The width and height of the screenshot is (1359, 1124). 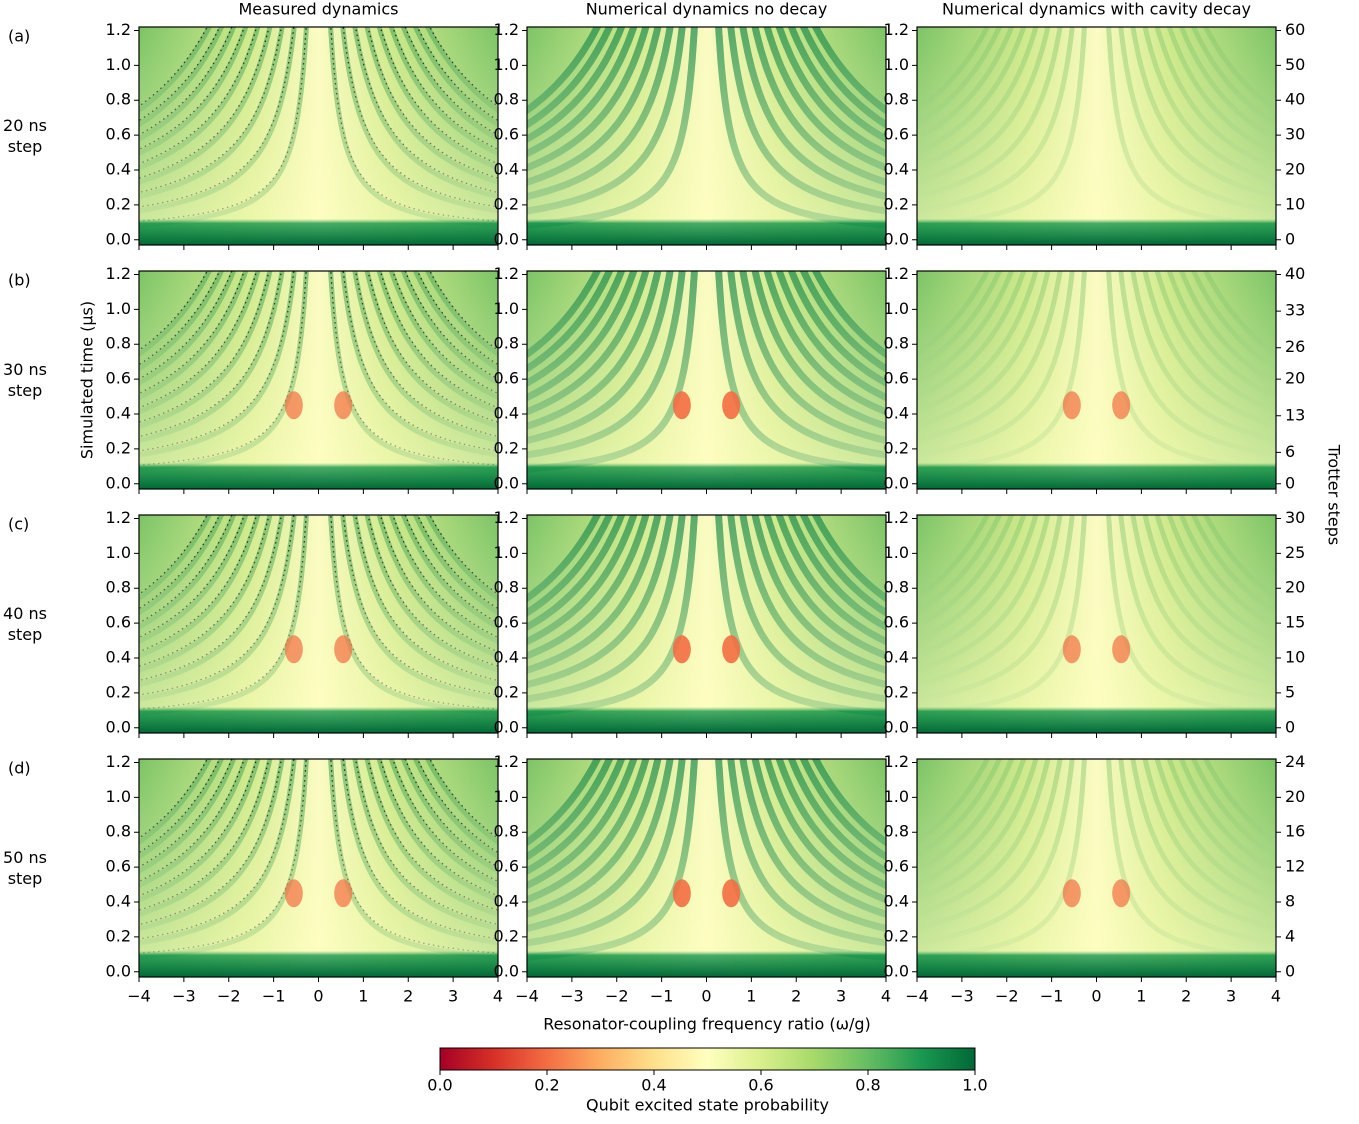 I want to click on y2-tick-label: 24, so click(x=1295, y=761).